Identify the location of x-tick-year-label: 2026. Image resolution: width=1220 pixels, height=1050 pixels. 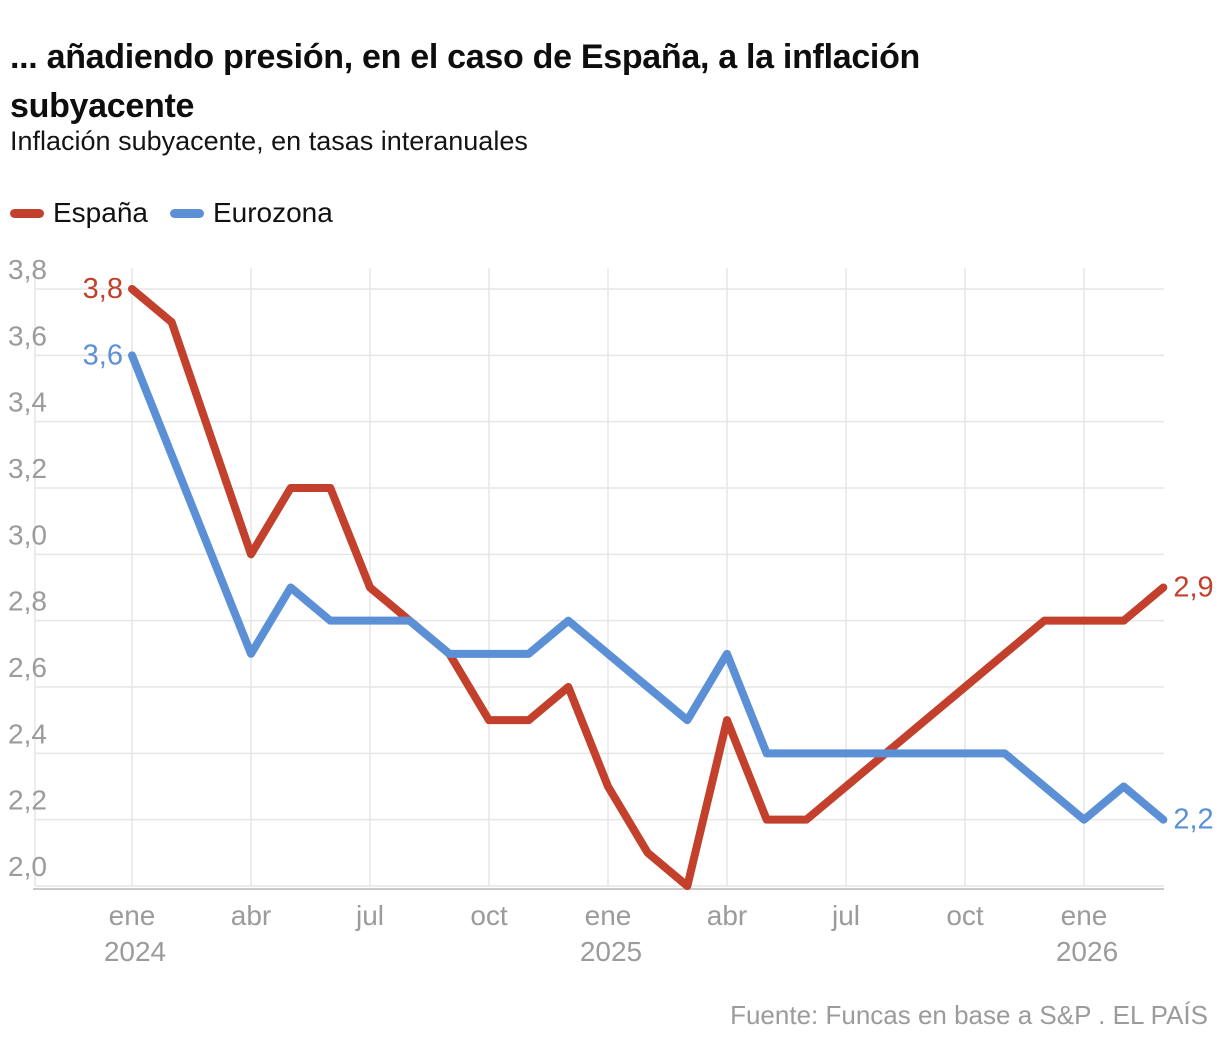
(1087, 951).